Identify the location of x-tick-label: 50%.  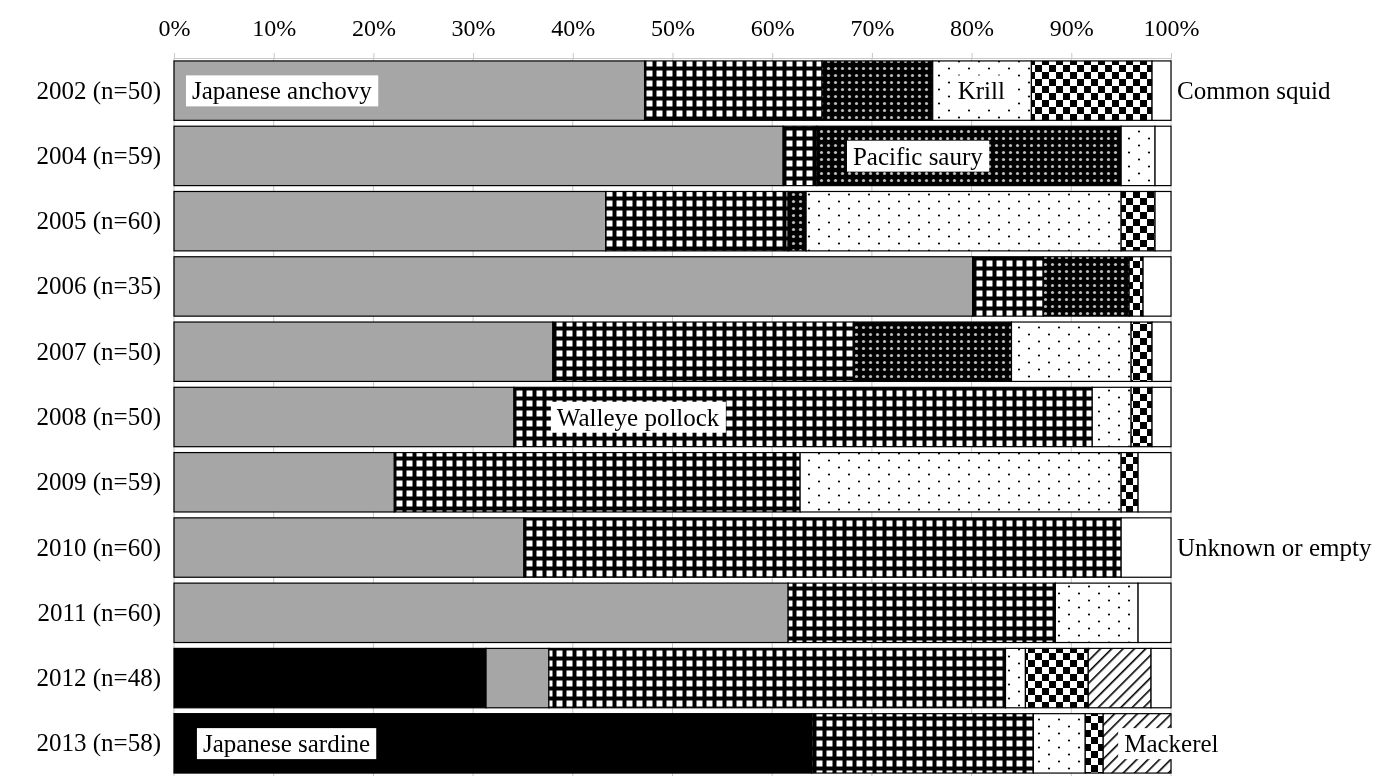
(673, 27).